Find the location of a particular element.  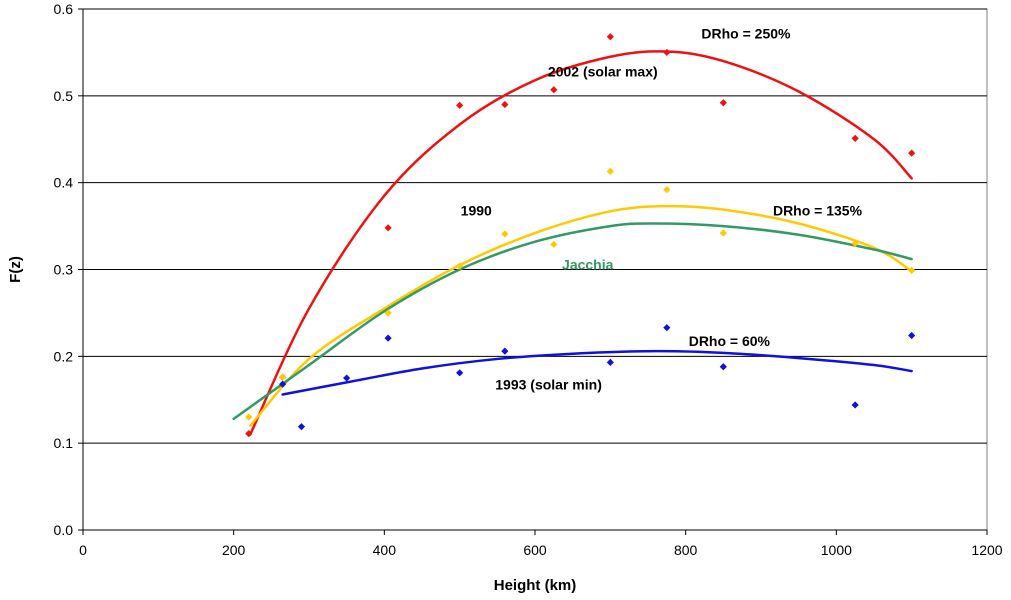

y-tick-label: 0.3 is located at coordinates (64, 270).